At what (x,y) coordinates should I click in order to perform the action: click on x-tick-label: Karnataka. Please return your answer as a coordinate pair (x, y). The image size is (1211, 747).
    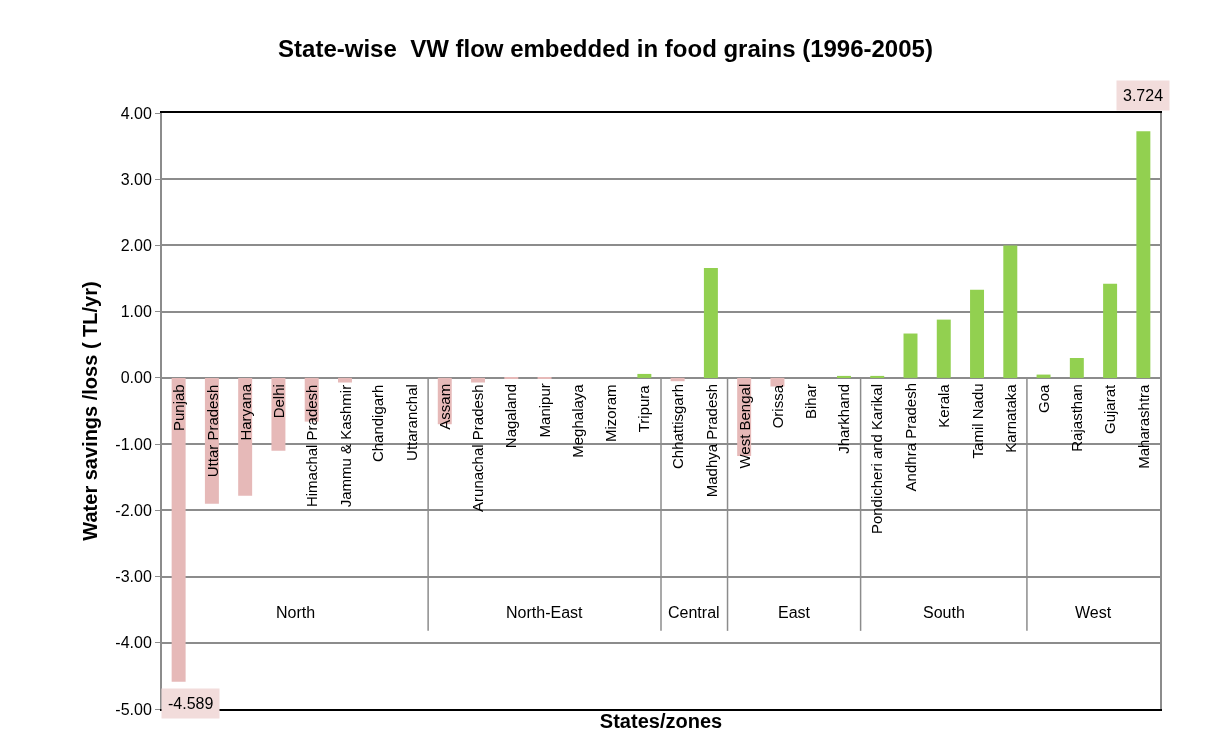
    Looking at the image, I should click on (1010, 418).